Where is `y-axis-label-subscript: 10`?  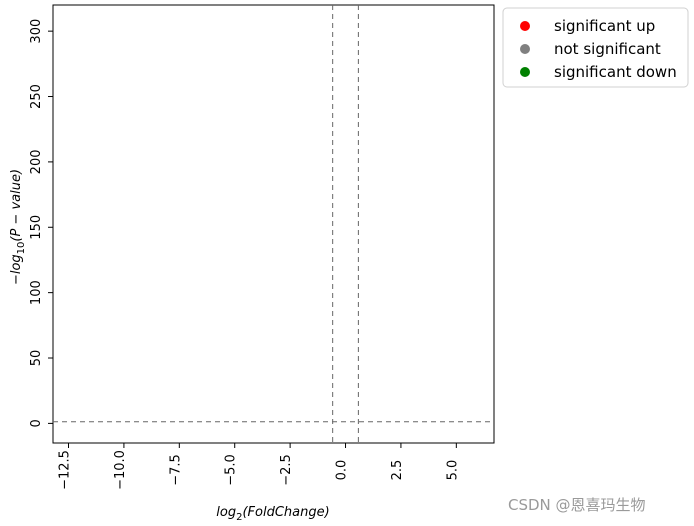
y-axis-label-subscript: 10 is located at coordinates (21, 248).